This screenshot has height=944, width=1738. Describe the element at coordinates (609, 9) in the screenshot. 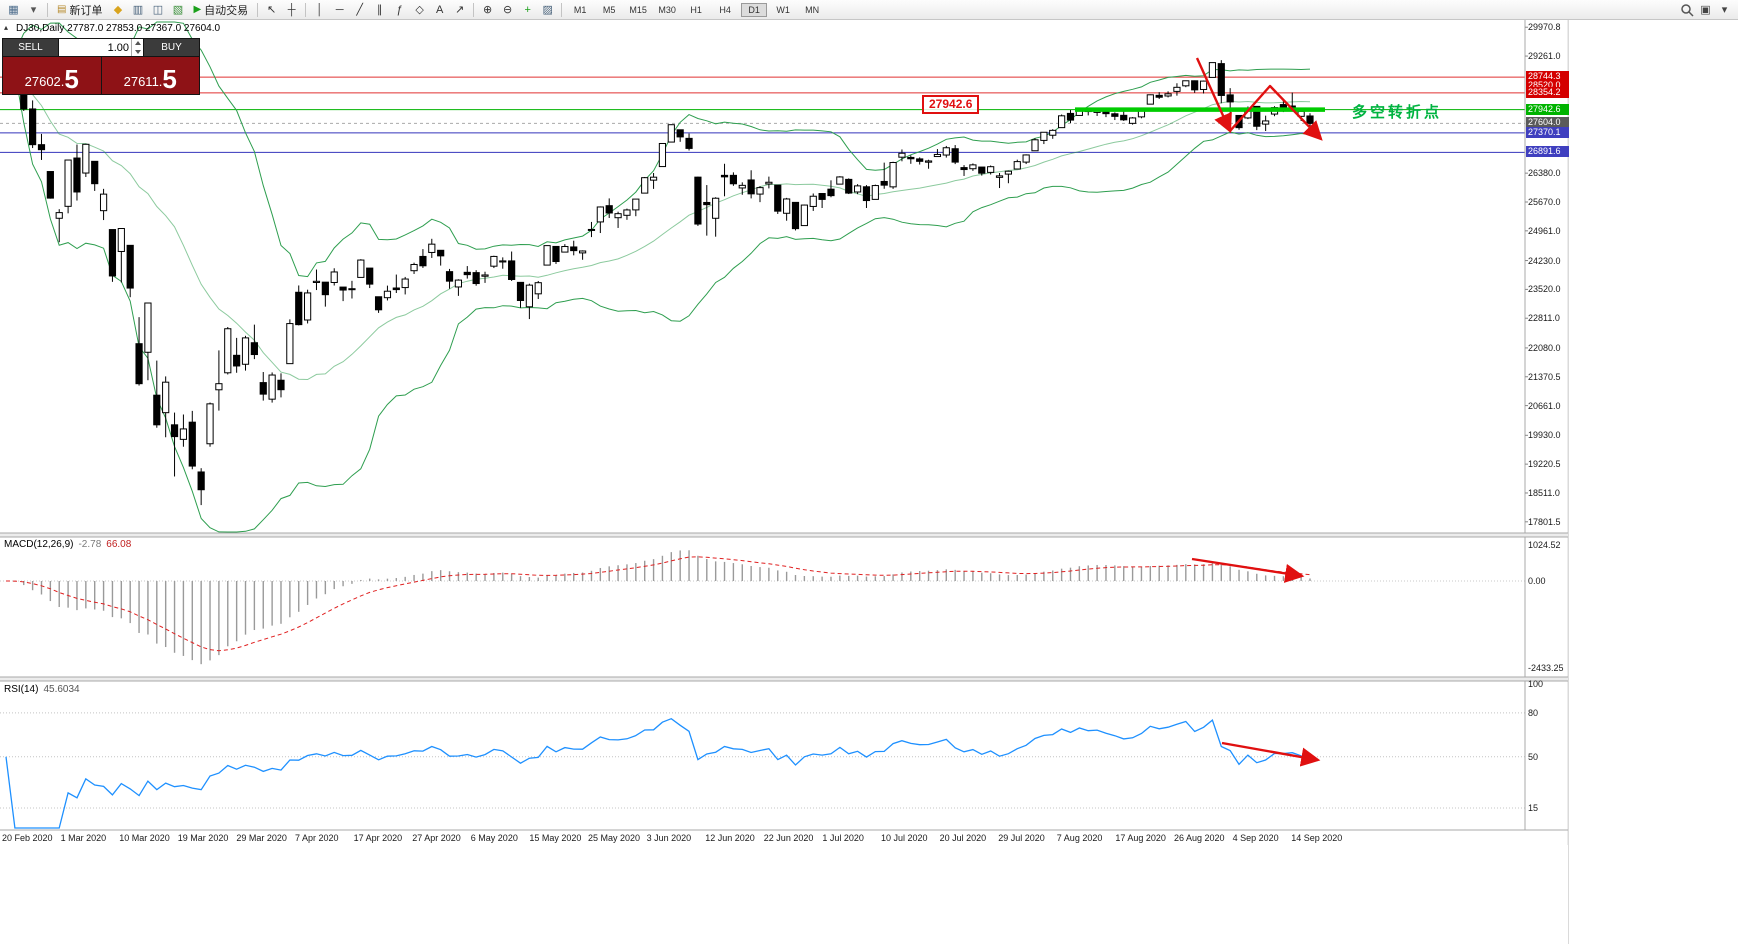

I see `timeframe-button-M5: M5` at that location.